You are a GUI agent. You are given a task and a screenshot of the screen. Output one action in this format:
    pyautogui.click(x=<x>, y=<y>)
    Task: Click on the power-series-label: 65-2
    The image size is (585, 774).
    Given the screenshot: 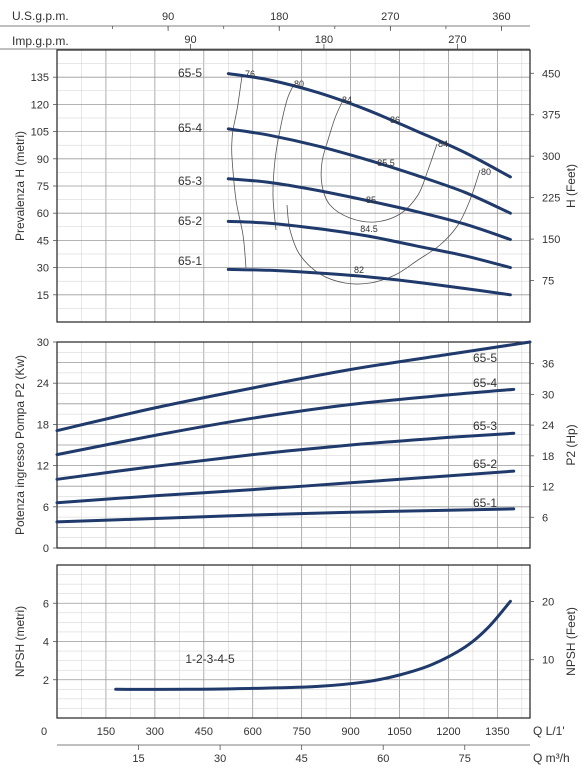 What is the action you would take?
    pyautogui.click(x=485, y=464)
    